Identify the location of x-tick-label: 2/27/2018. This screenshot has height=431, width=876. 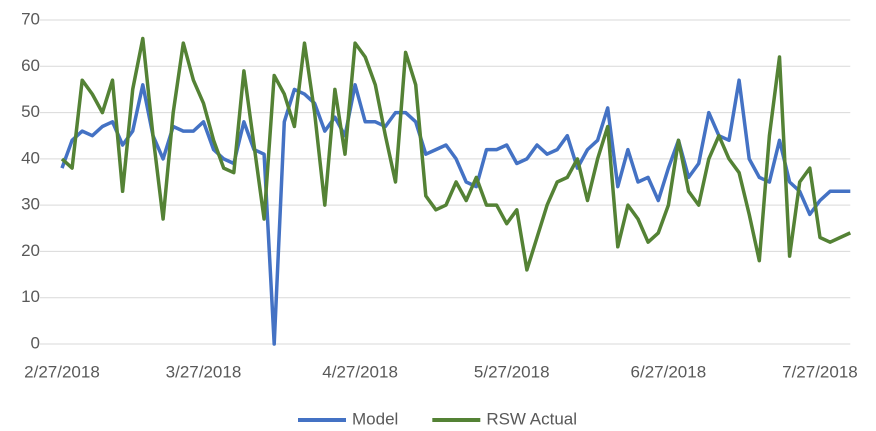
(62, 371).